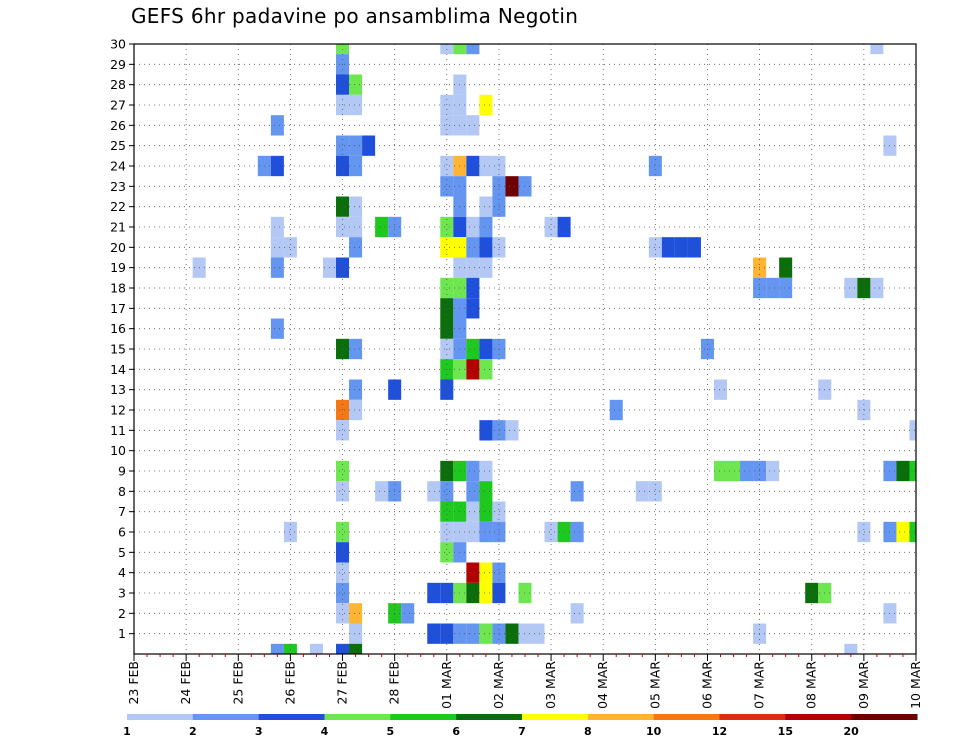 Image resolution: width=960 pixels, height=742 pixels. What do you see at coordinates (654, 685) in the screenshot?
I see `x-tick-label: 05 MAR` at bounding box center [654, 685].